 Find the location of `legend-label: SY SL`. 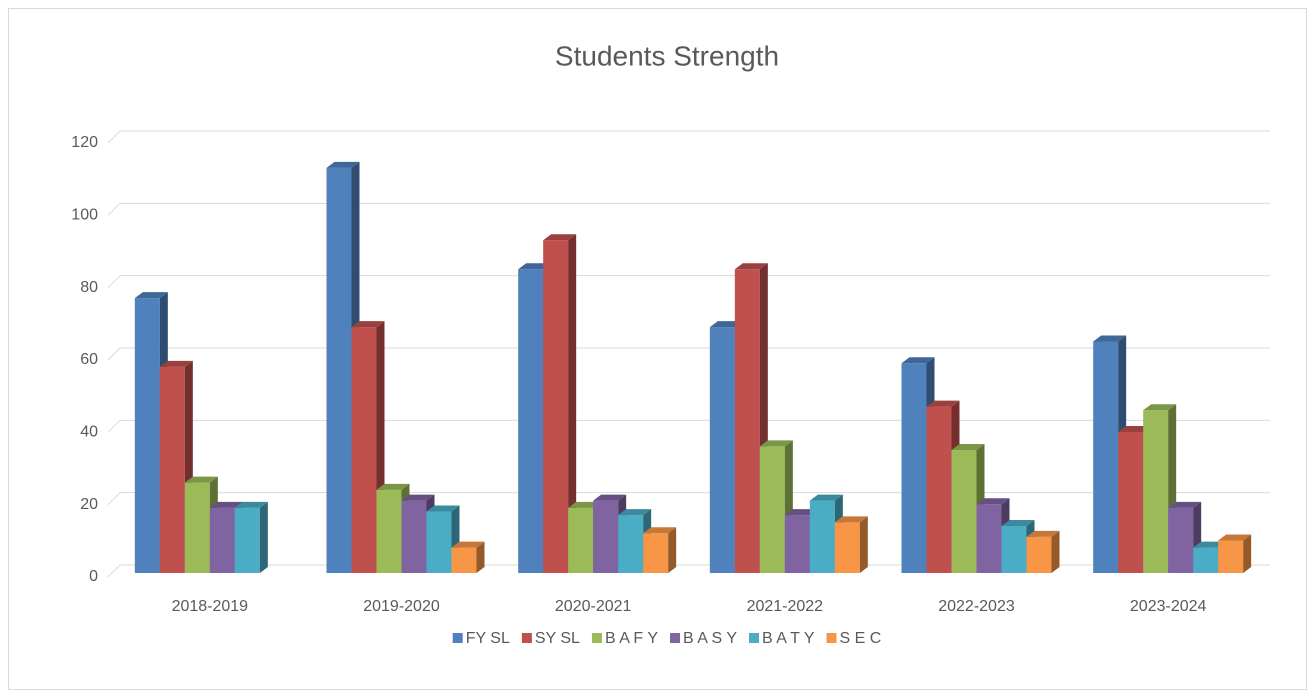

legend-label: SY SL is located at coordinates (557, 638).